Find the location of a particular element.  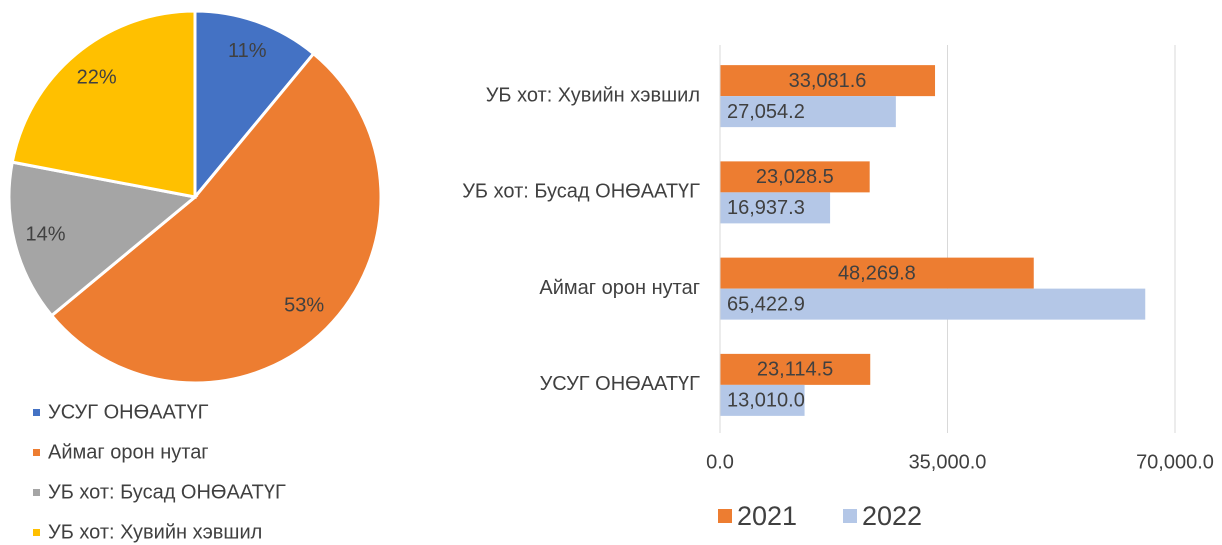

slice-label: 11% is located at coordinates (247, 51).